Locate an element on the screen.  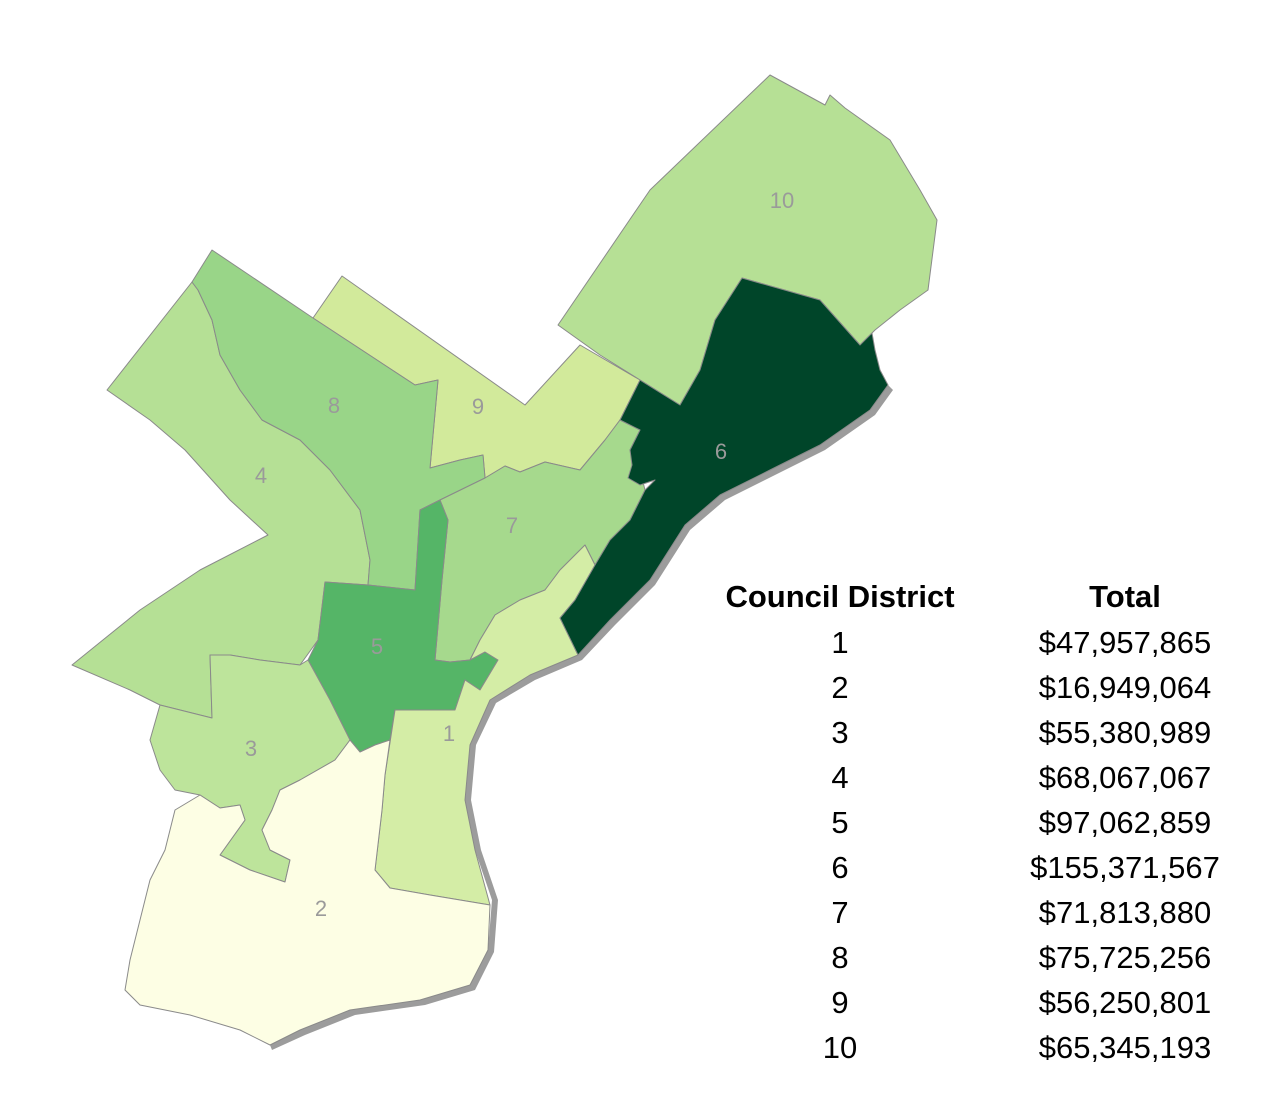
district-label-3: 3 is located at coordinates (251, 748).